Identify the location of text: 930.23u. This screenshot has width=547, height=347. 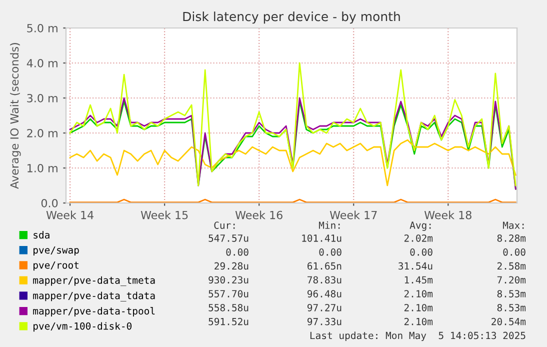
(228, 280).